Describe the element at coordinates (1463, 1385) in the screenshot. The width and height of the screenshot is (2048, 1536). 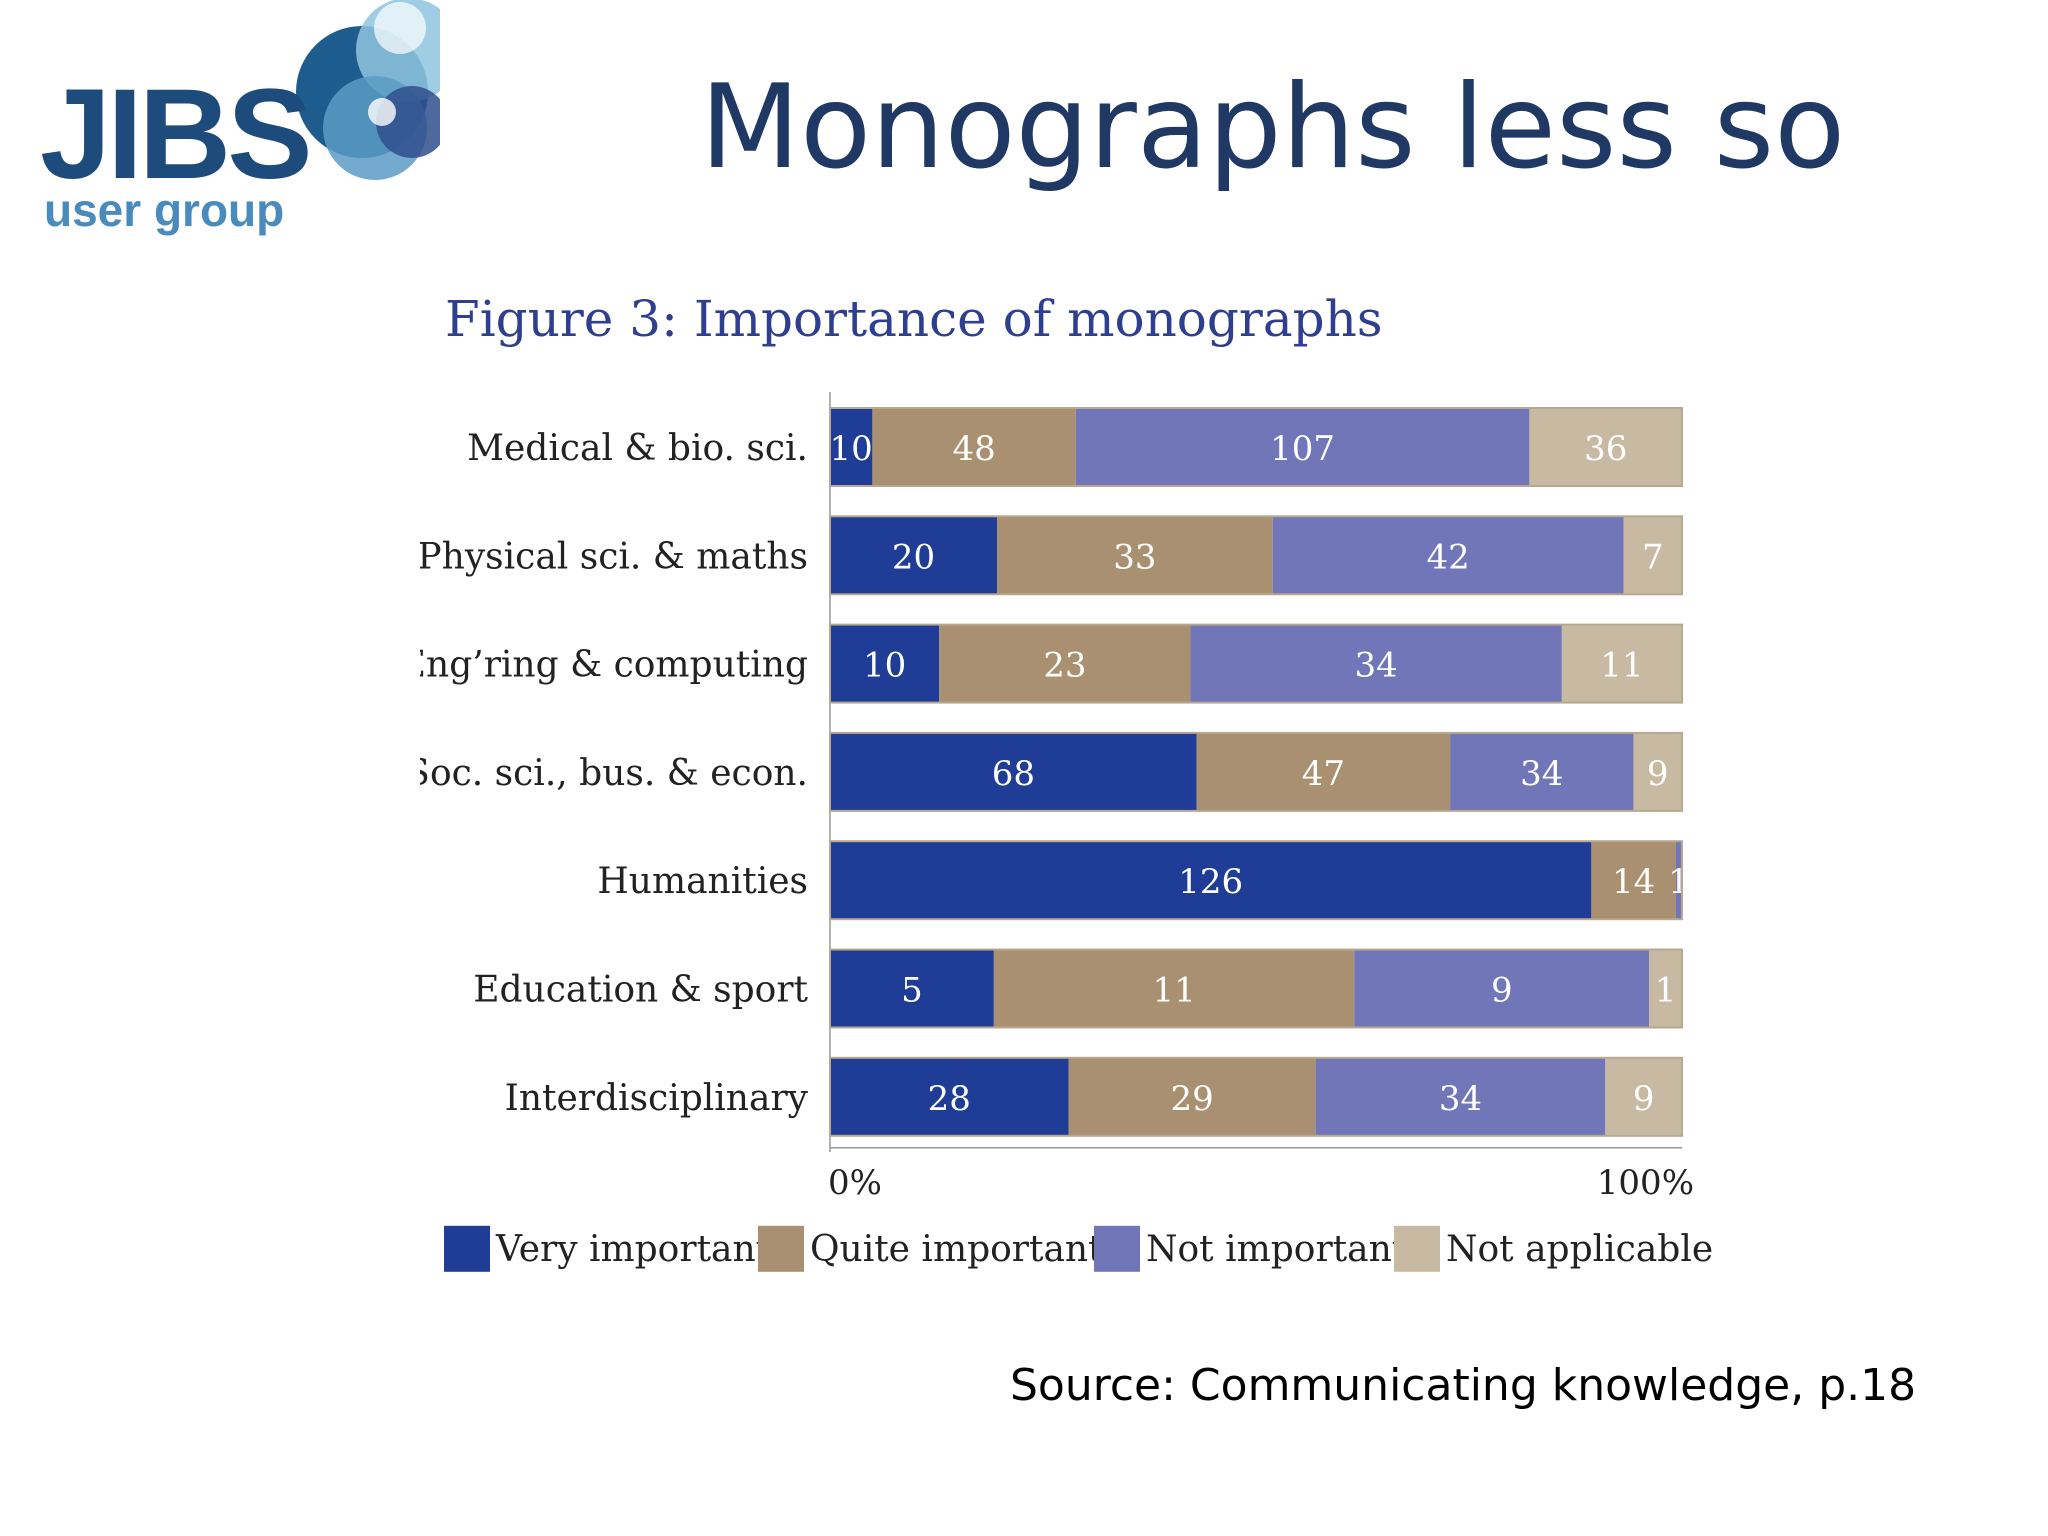
I see `source-citation: Source: Communicating knowledge, p.18` at that location.